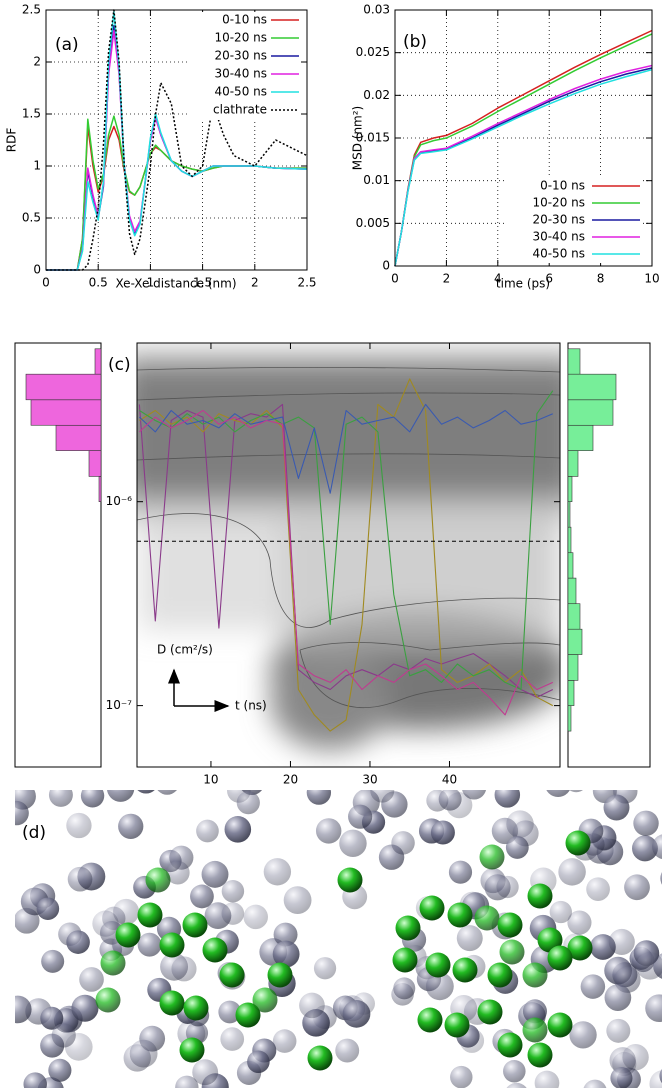  I want to click on y-tick-label: 0.005, so click(373, 223).